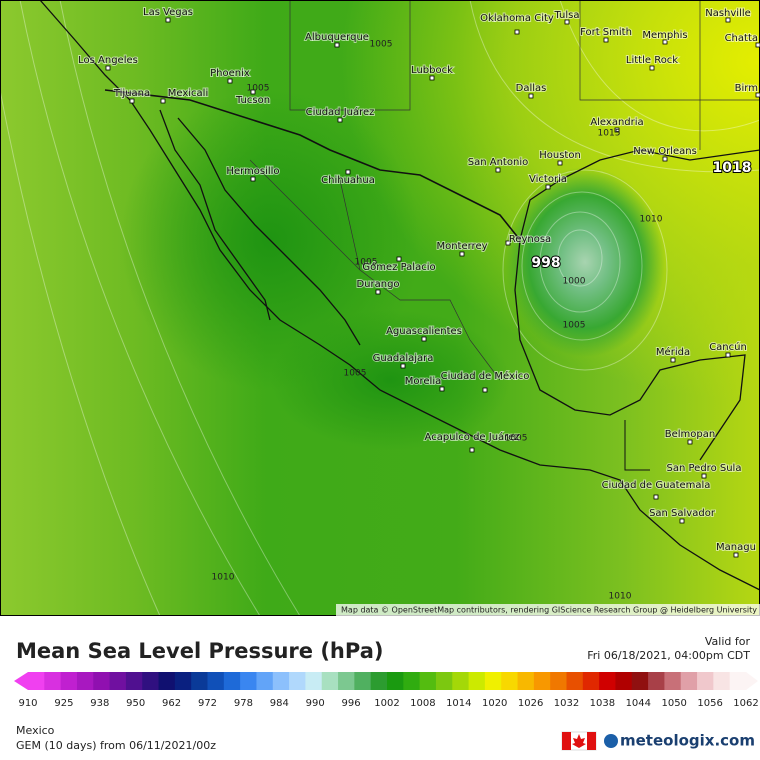  Describe the element at coordinates (545, 263) in the screenshot. I see `contour-label: 998` at that location.